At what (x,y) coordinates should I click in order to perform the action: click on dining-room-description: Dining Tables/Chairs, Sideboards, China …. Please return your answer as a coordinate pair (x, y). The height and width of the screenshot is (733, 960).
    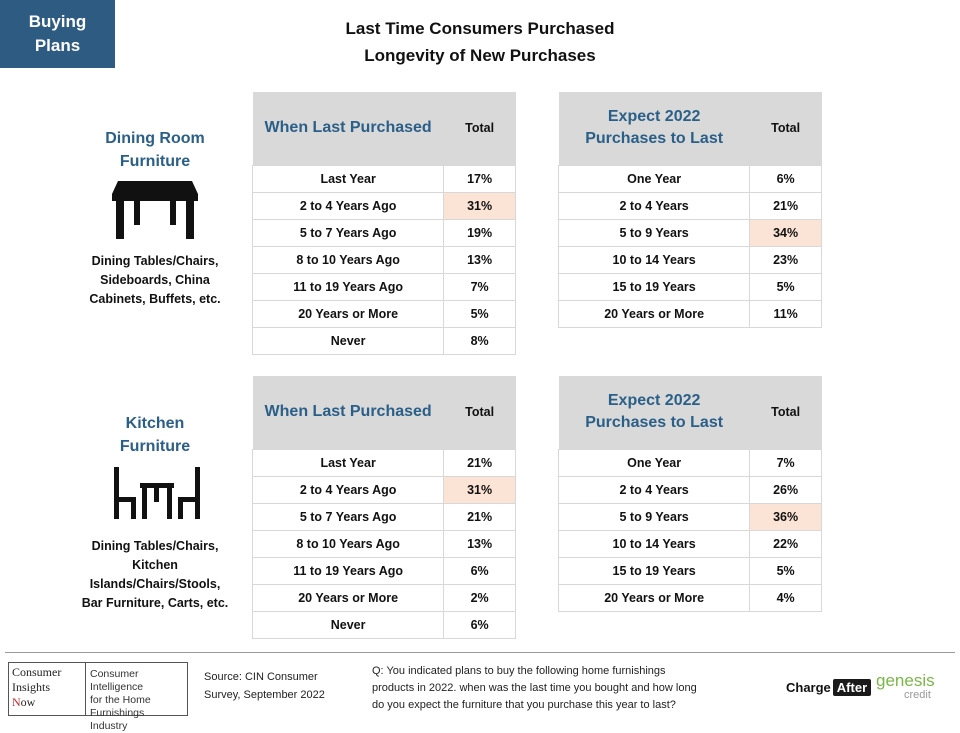
    Looking at the image, I should click on (155, 280).